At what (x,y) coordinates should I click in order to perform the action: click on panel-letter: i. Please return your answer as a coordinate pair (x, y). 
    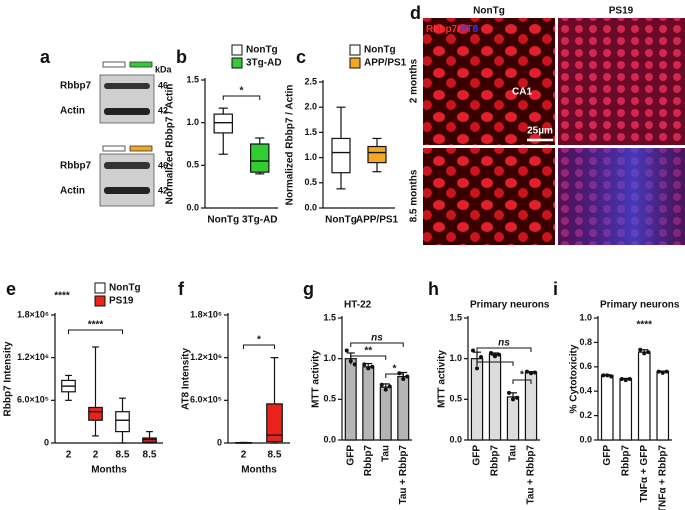
    Looking at the image, I should click on (555, 289).